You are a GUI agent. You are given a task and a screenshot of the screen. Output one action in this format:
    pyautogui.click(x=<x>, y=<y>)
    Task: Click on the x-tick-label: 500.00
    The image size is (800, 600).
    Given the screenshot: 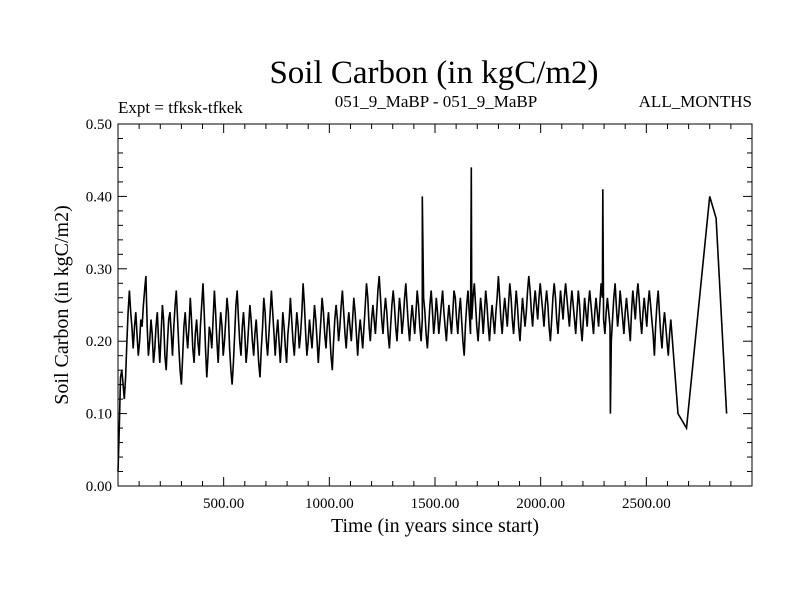 What is the action you would take?
    pyautogui.click(x=223, y=504)
    